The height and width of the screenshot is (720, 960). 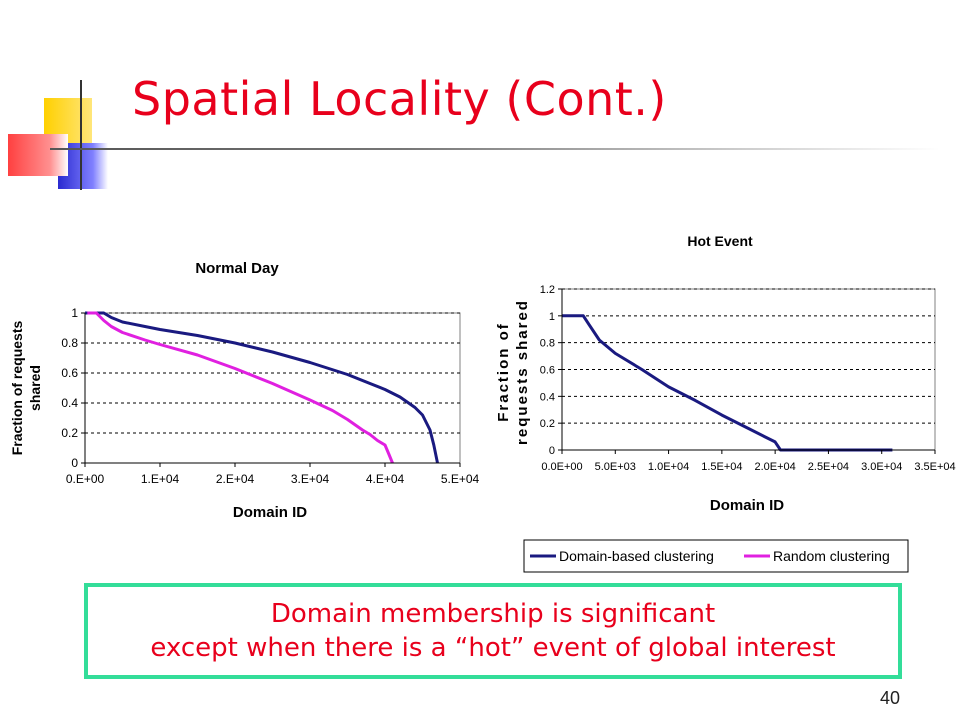 What do you see at coordinates (636, 556) in the screenshot?
I see `legend-label-domain: Domain-based clustering` at bounding box center [636, 556].